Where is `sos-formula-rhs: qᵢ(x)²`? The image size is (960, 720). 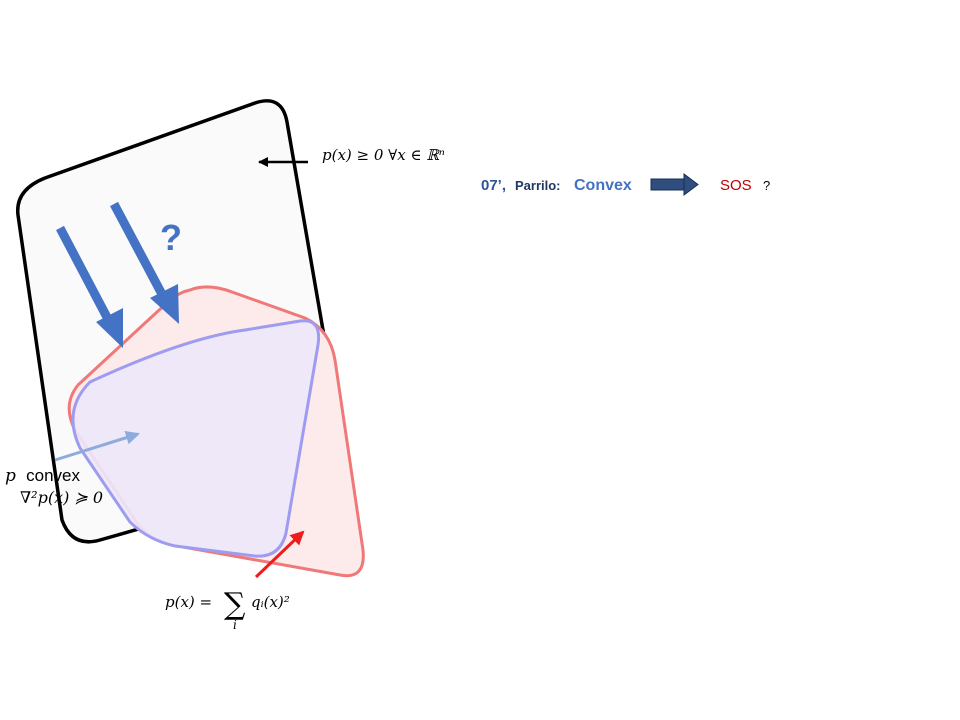
sos-formula-rhs: qᵢ(x)² is located at coordinates (270, 602).